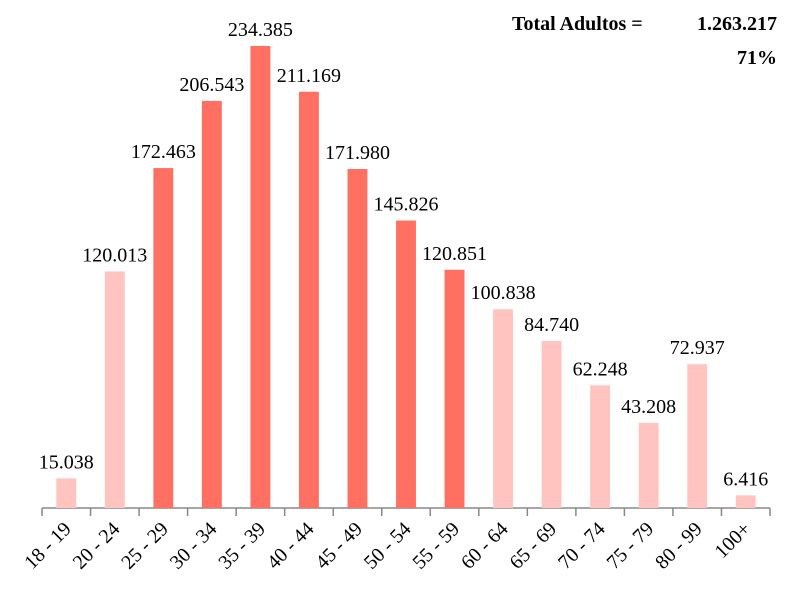 Image resolution: width=804 pixels, height=601 pixels. What do you see at coordinates (679, 546) in the screenshot?
I see `x-tick-label: 80 - 99` at bounding box center [679, 546].